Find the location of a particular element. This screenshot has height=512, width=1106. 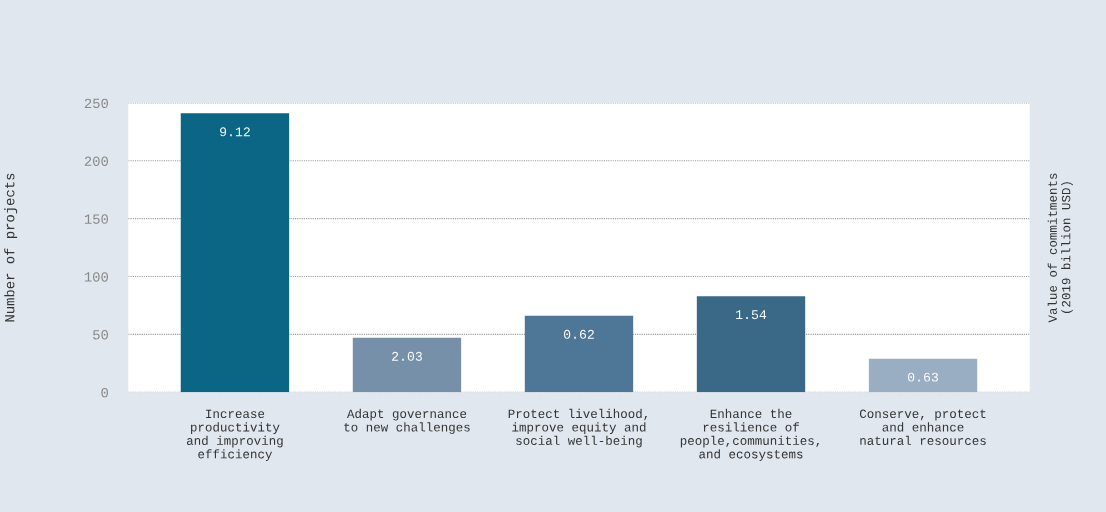

y-tick-label: 250 is located at coordinates (96, 103).